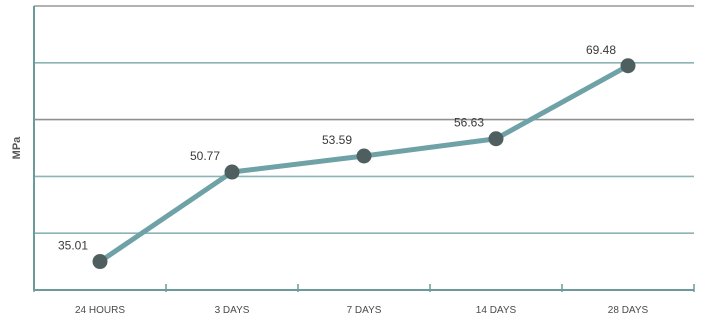 Image resolution: width=704 pixels, height=320 pixels. I want to click on x-tick-label: 14 DAYS, so click(496, 310).